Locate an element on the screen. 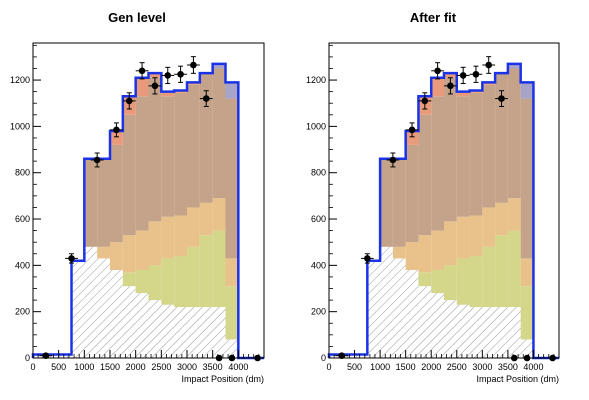  y-tick-label: 200 is located at coordinates (22, 312).